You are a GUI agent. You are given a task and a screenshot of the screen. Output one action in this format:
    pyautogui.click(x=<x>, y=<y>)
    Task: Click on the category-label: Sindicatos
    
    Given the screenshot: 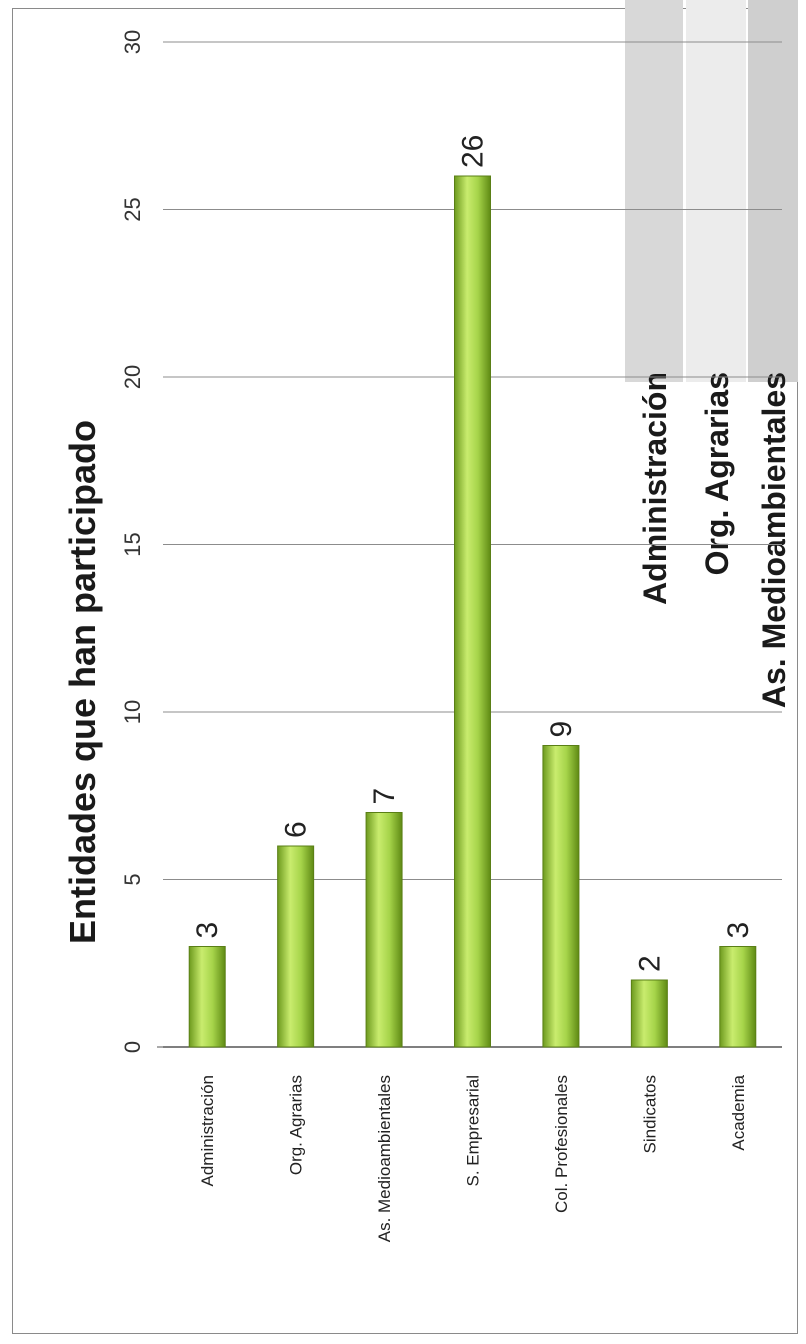 What is the action you would take?
    pyautogui.click(x=649, y=1114)
    